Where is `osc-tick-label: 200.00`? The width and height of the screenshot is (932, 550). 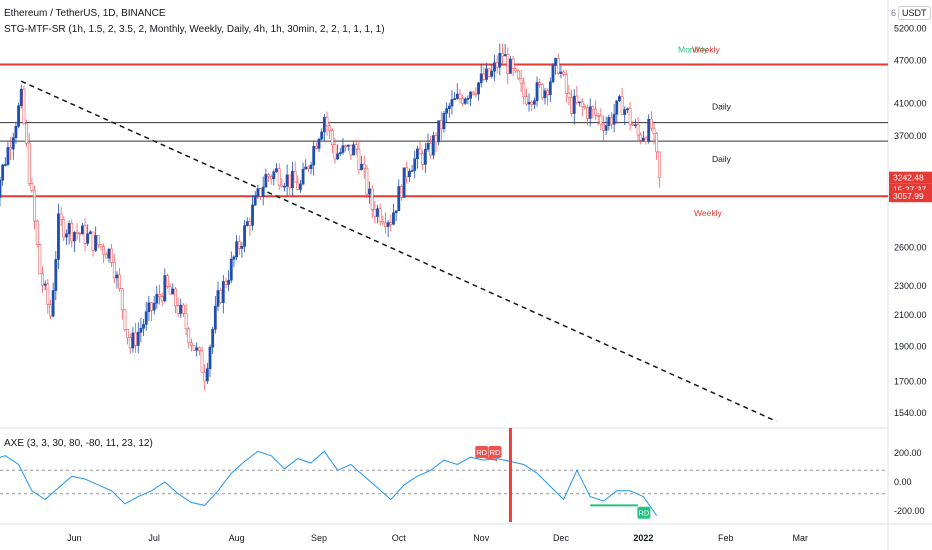
osc-tick-label: 200.00 is located at coordinates (908, 453).